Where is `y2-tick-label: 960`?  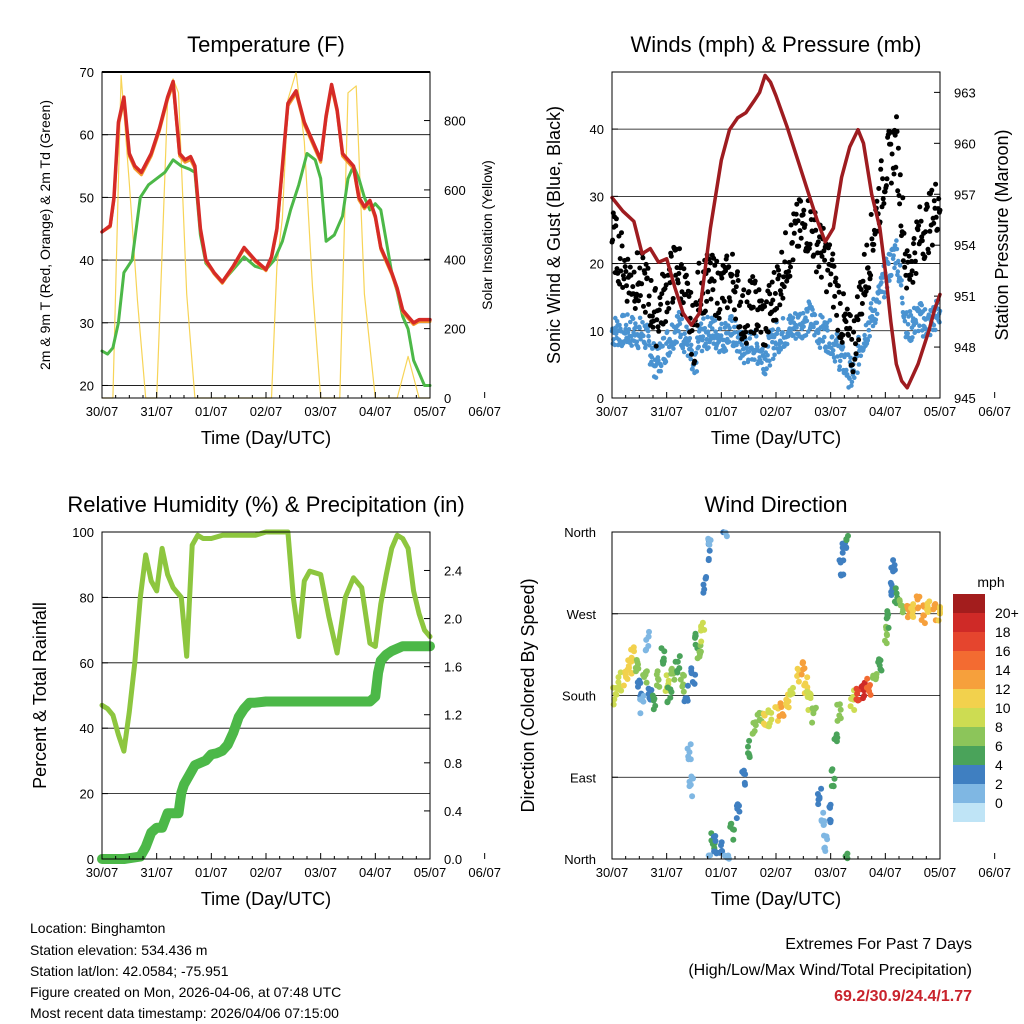
y2-tick-label: 960 is located at coordinates (965, 143).